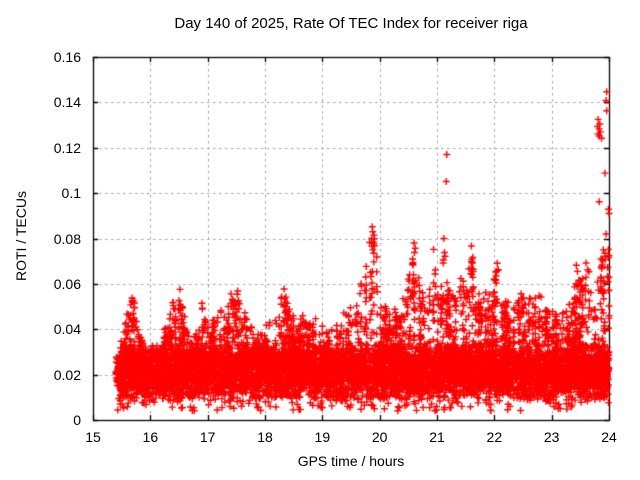 This screenshot has height=480, width=640. What do you see at coordinates (207, 437) in the screenshot?
I see `x-tick-label: 17` at bounding box center [207, 437].